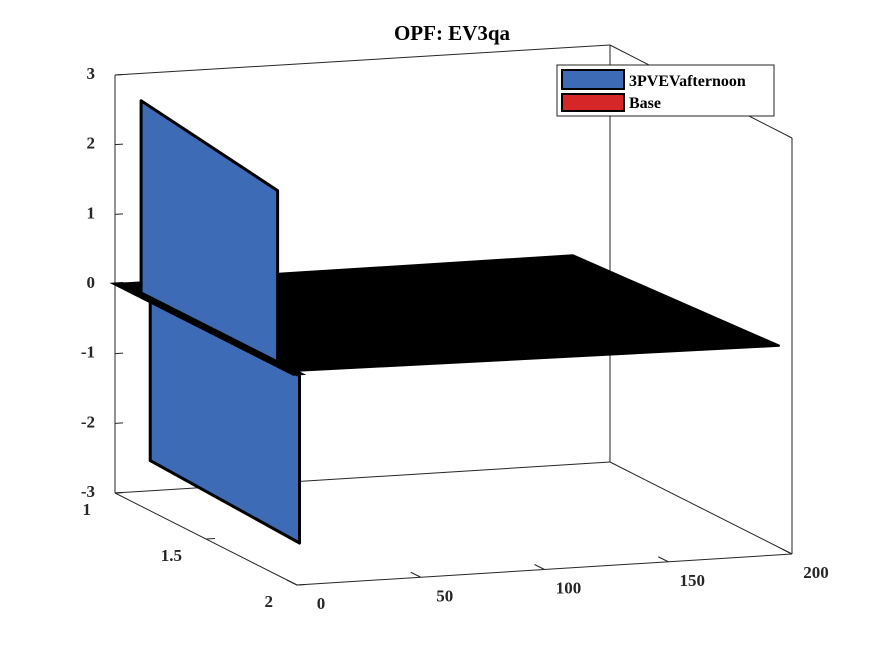 This screenshot has width=875, height=656. I want to click on baseline-front-strip, so click(208, 328).